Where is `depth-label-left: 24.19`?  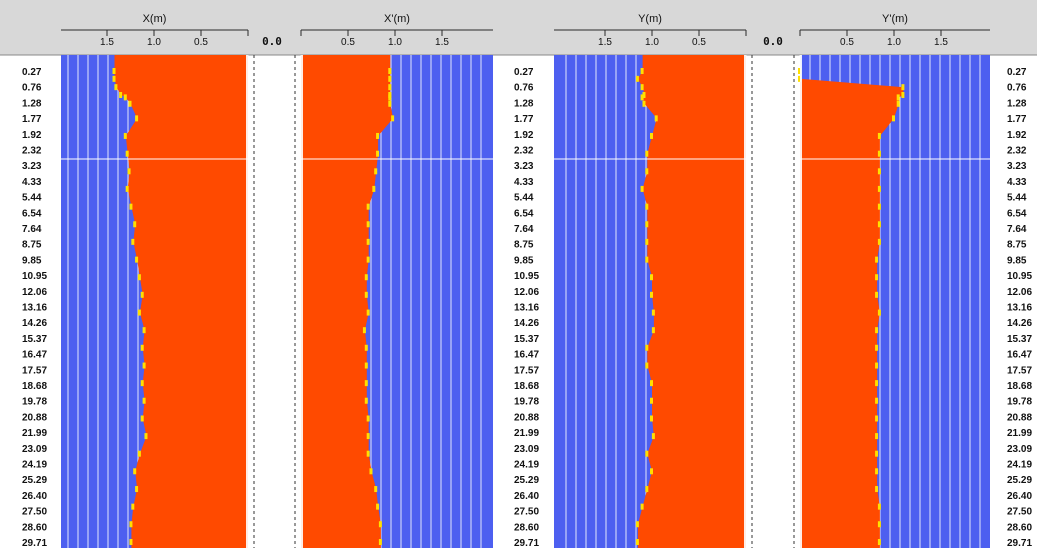
depth-label-left: 24.19 is located at coordinates (34, 465).